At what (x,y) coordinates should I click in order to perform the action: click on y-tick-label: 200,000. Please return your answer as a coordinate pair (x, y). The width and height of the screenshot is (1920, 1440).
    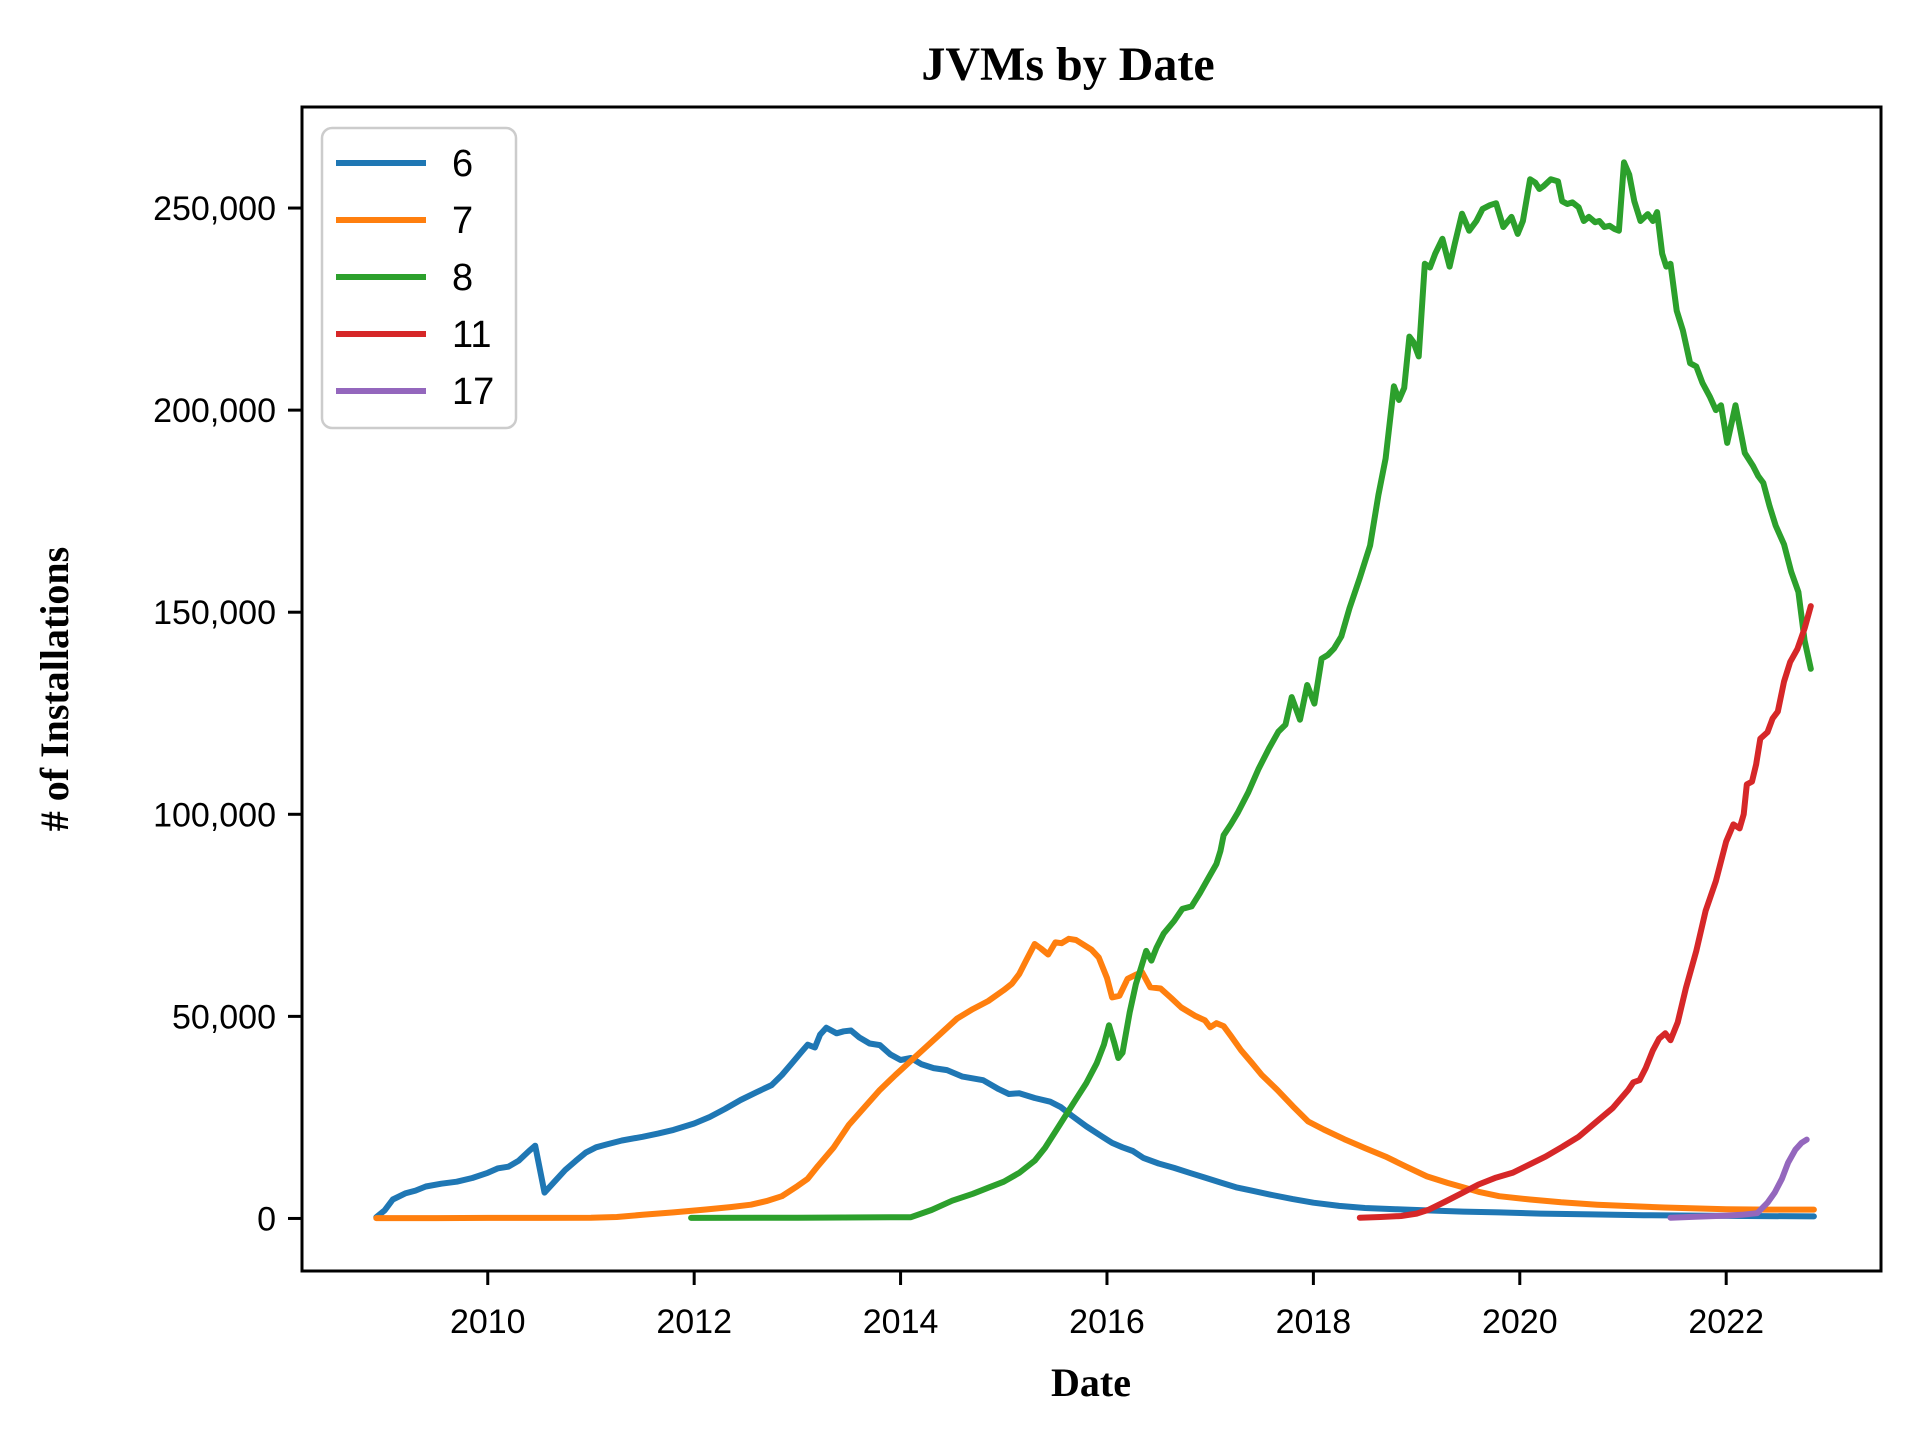
    Looking at the image, I should click on (214, 411).